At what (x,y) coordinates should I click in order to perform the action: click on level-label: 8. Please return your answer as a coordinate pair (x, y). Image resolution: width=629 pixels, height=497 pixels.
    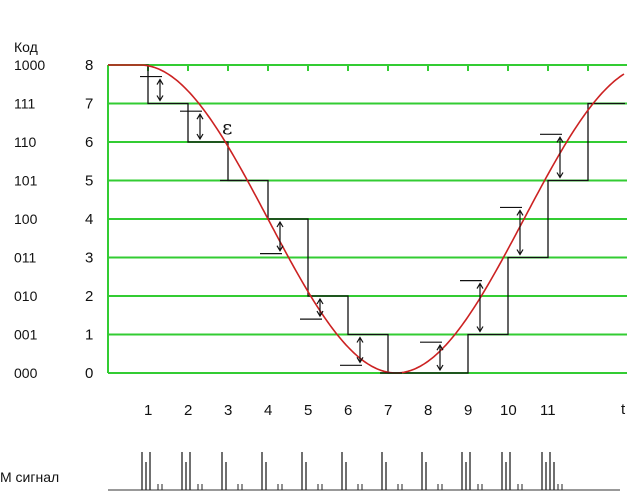
    Looking at the image, I should click on (89, 65).